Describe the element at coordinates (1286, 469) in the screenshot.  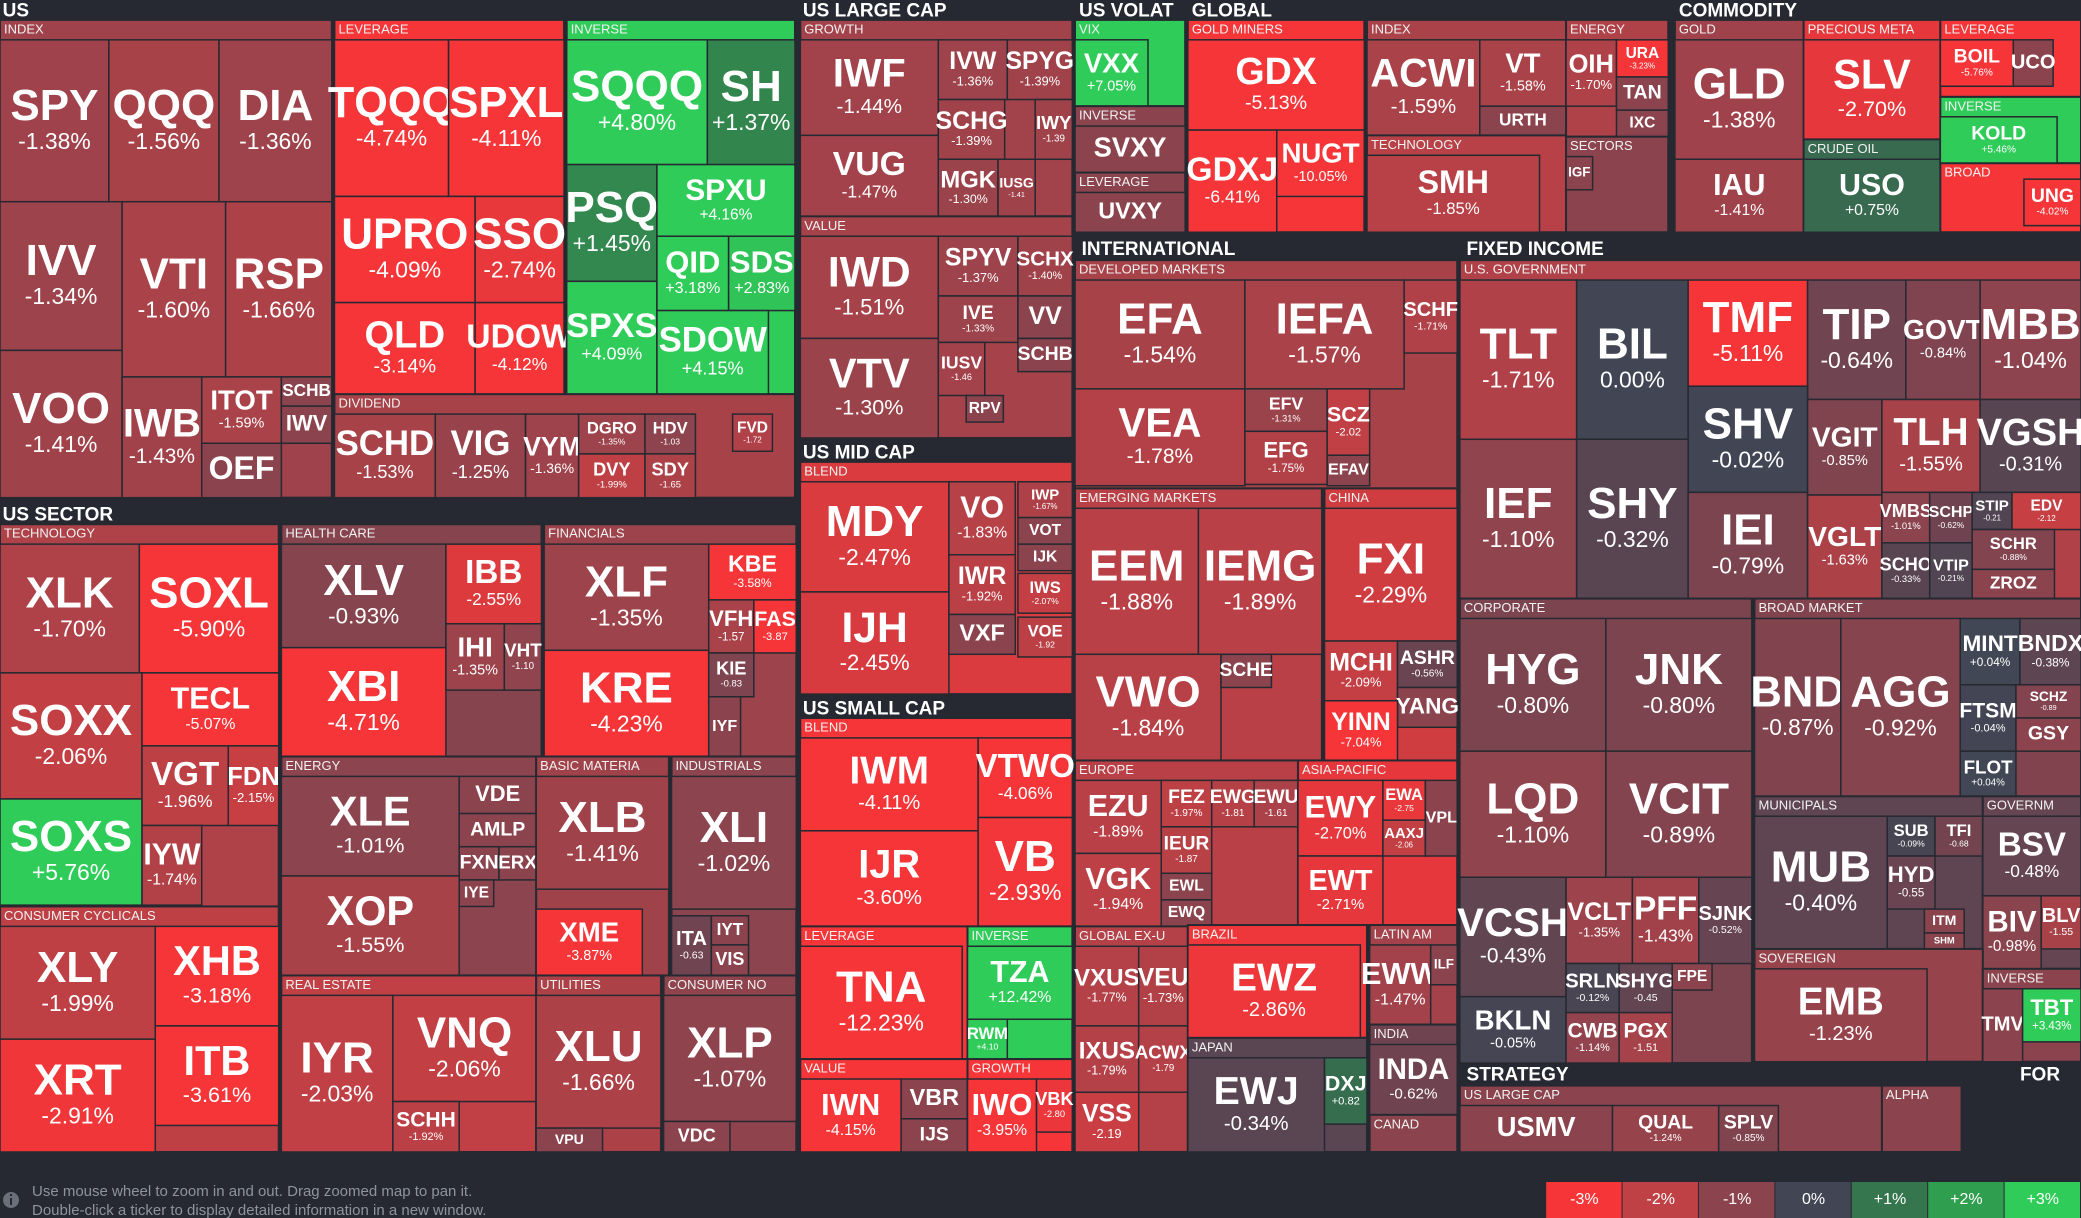
I see `price-change: -1.75%` at that location.